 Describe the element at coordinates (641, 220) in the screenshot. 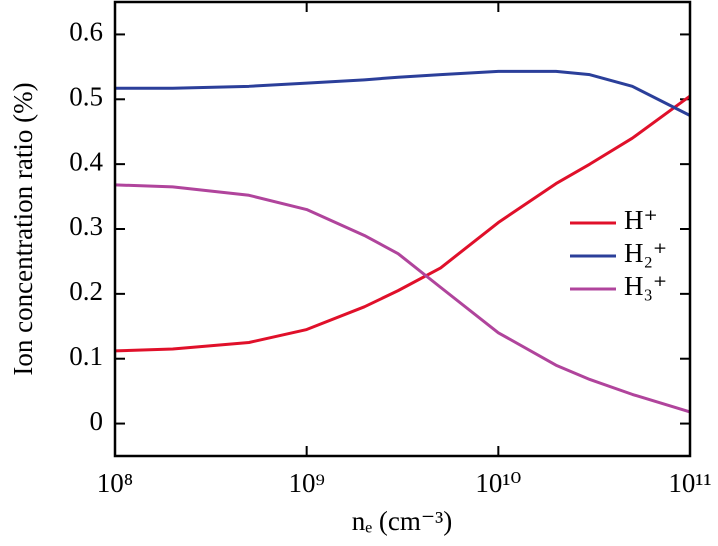

I see `legend-label: H⁺` at that location.